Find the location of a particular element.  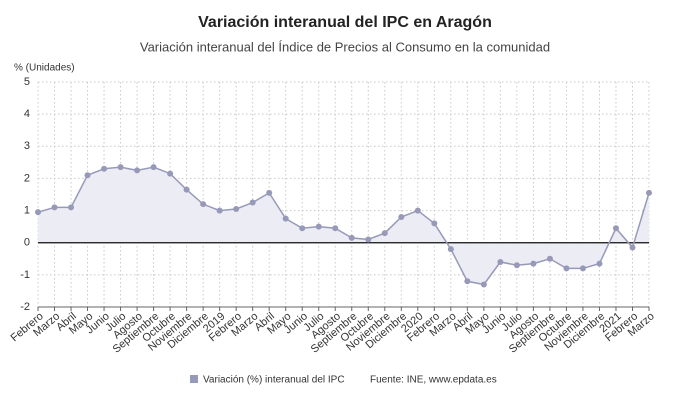

y-tick-label: 0 is located at coordinates (27, 243).